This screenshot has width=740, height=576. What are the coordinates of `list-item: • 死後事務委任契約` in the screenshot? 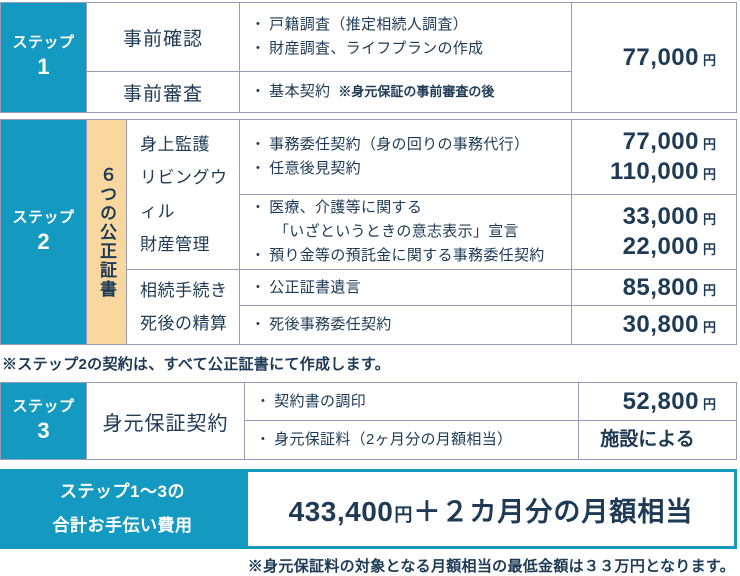 It's located at (409, 325).